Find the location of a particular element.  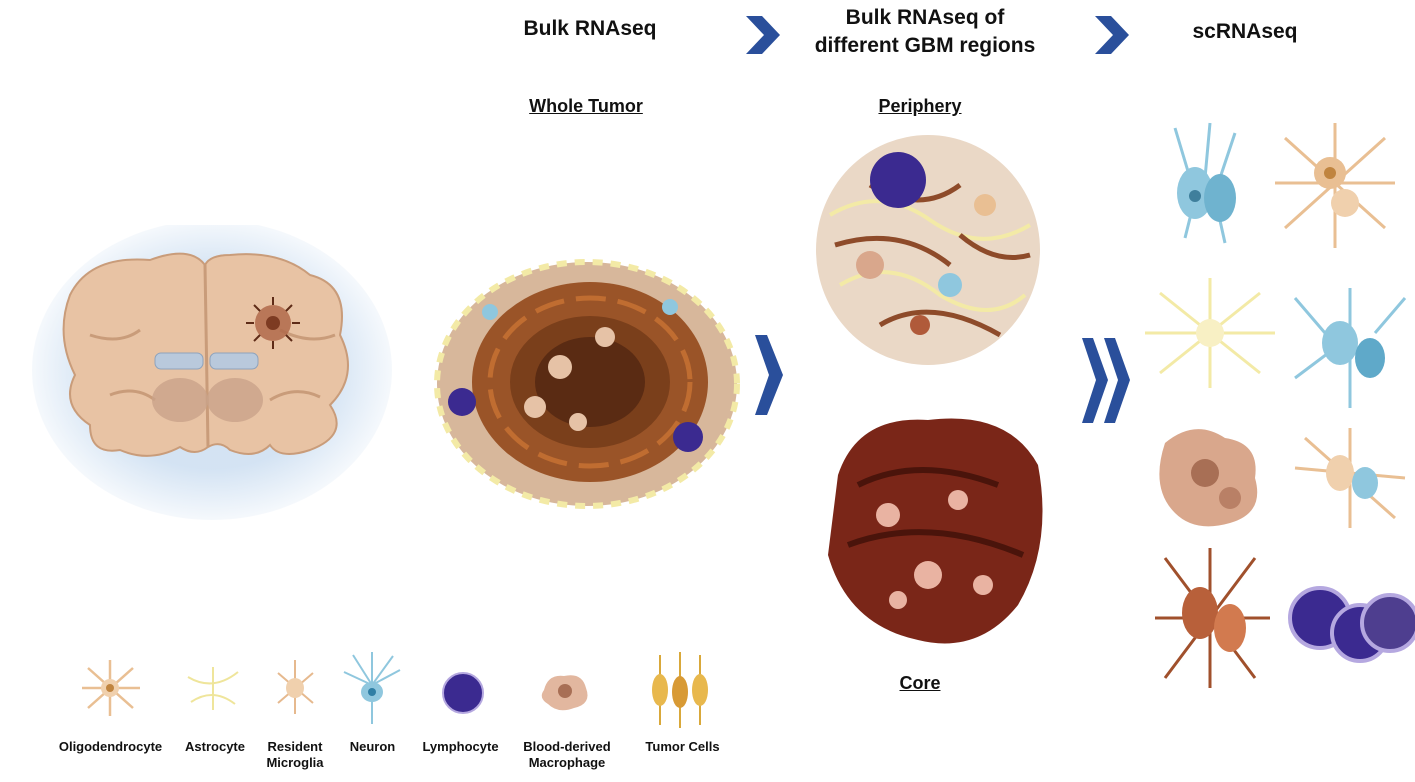

lymphocyte-icon is located at coordinates (463, 693).